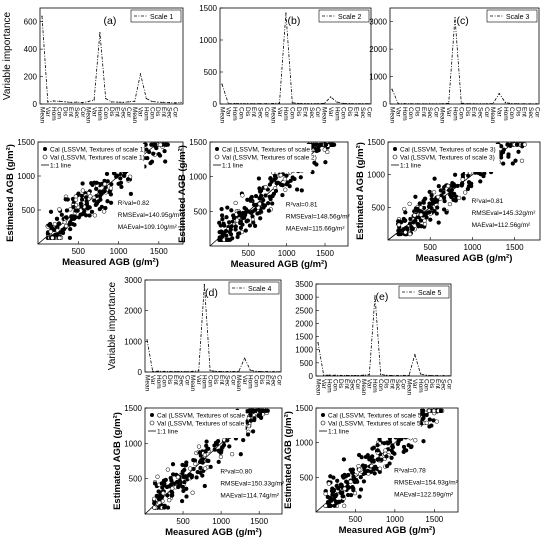 Image resolution: width=550 pixels, height=541 pixels. Describe the element at coordinates (252, 484) in the screenshot. I see `stat-text: RMSEval=150.33g/m²` at that location.